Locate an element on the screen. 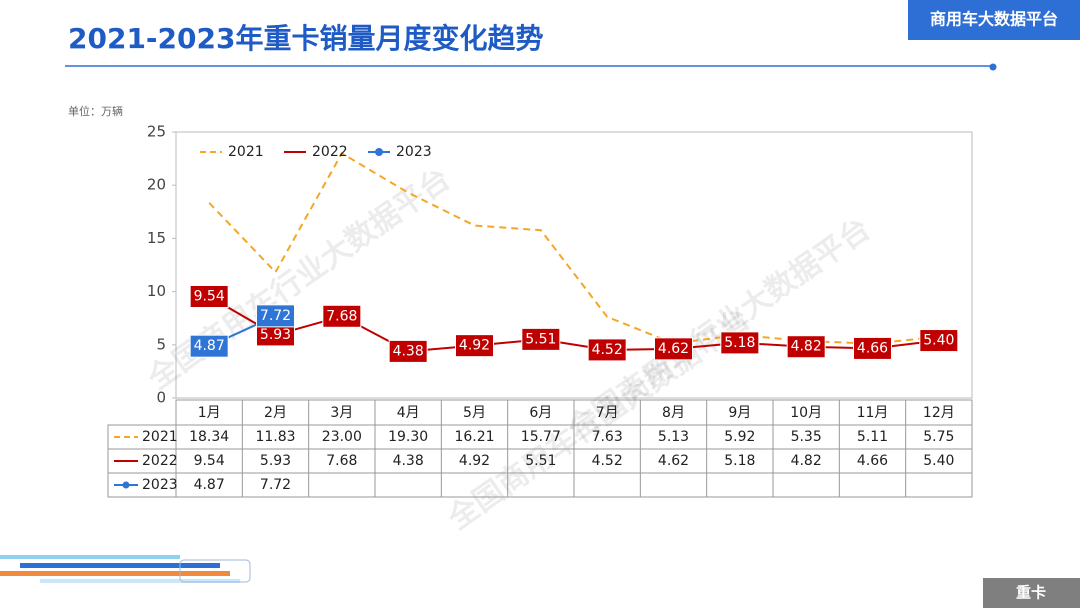  table-value: 5.11 is located at coordinates (872, 437).